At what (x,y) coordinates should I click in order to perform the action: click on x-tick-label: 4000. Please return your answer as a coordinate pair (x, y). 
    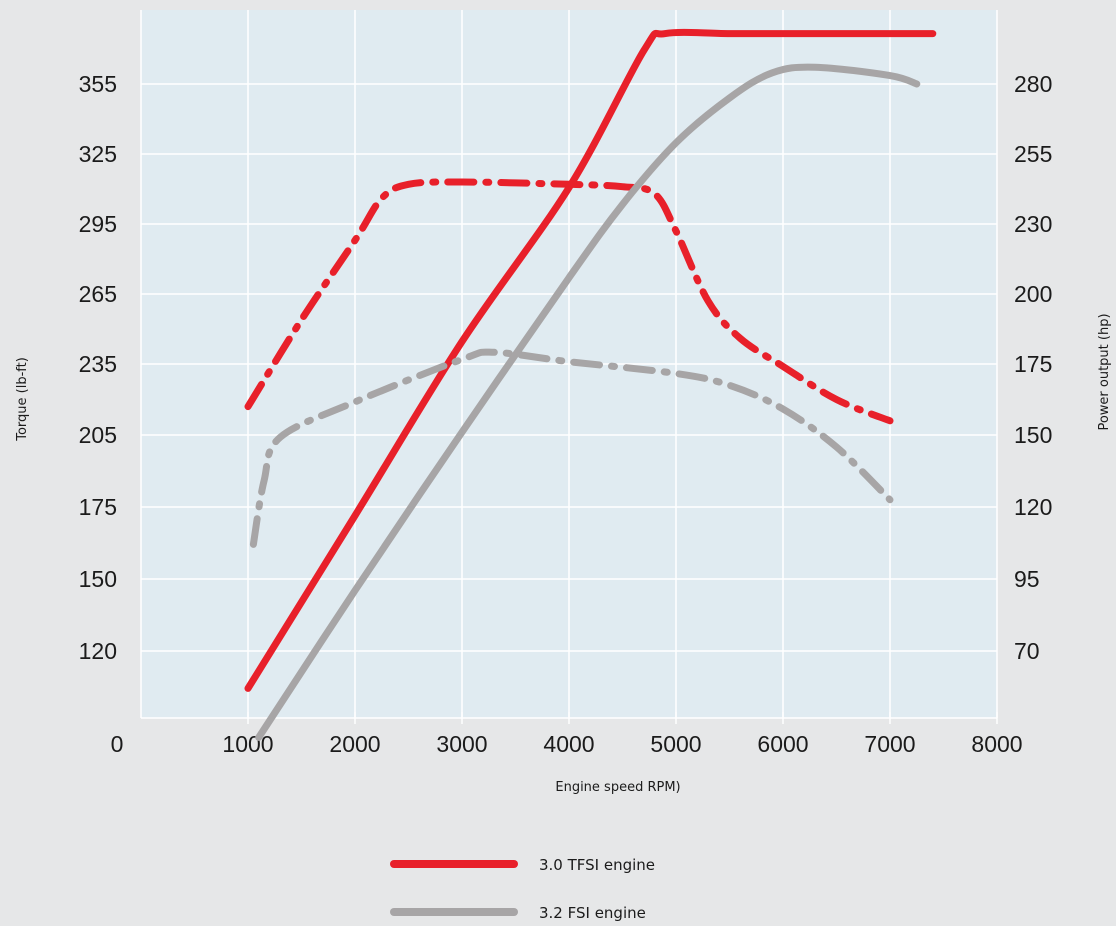
    Looking at the image, I should click on (568, 744).